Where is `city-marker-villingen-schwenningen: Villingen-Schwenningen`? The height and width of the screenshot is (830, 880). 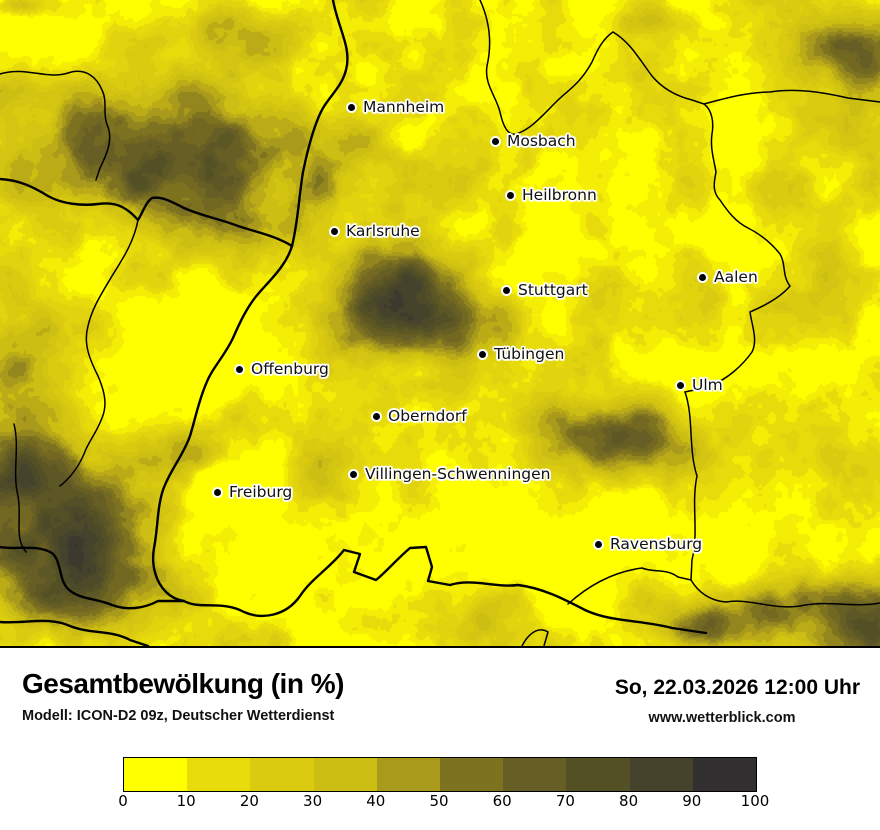 city-marker-villingen-schwenningen: Villingen-Schwenningen is located at coordinates (450, 474).